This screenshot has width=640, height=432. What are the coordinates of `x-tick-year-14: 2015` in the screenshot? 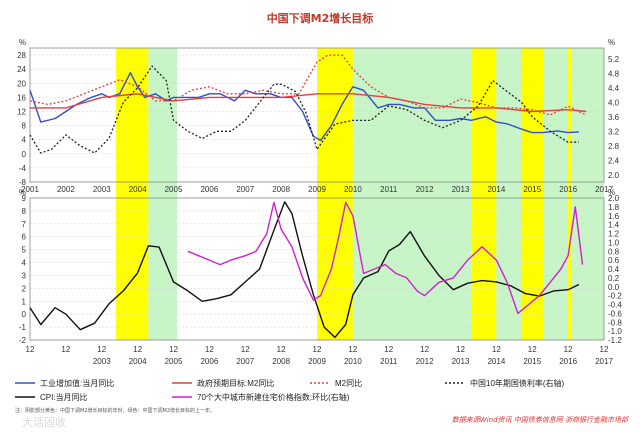 It's located at (532, 361).